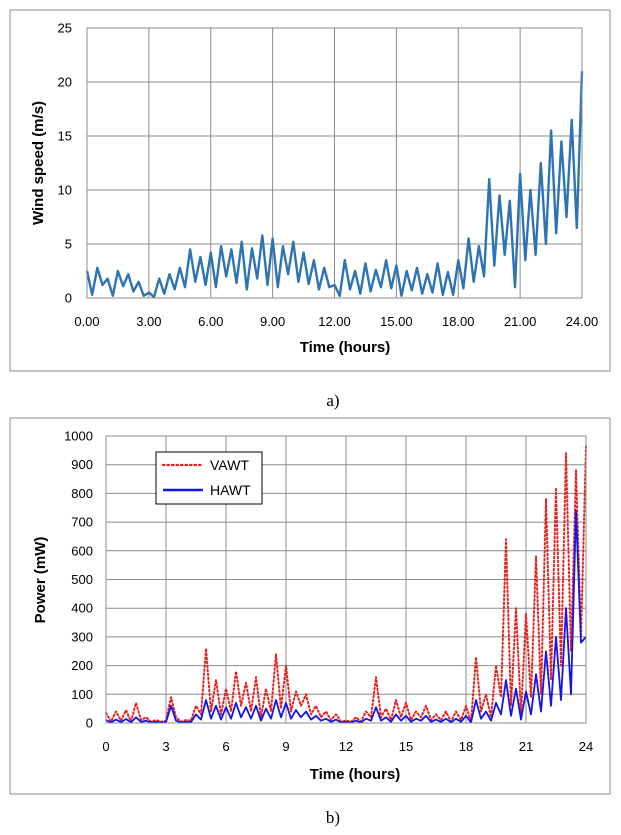 This screenshot has width=621, height=835. I want to click on y-axis-title-a: Wind speed (m/s), so click(38, 163).